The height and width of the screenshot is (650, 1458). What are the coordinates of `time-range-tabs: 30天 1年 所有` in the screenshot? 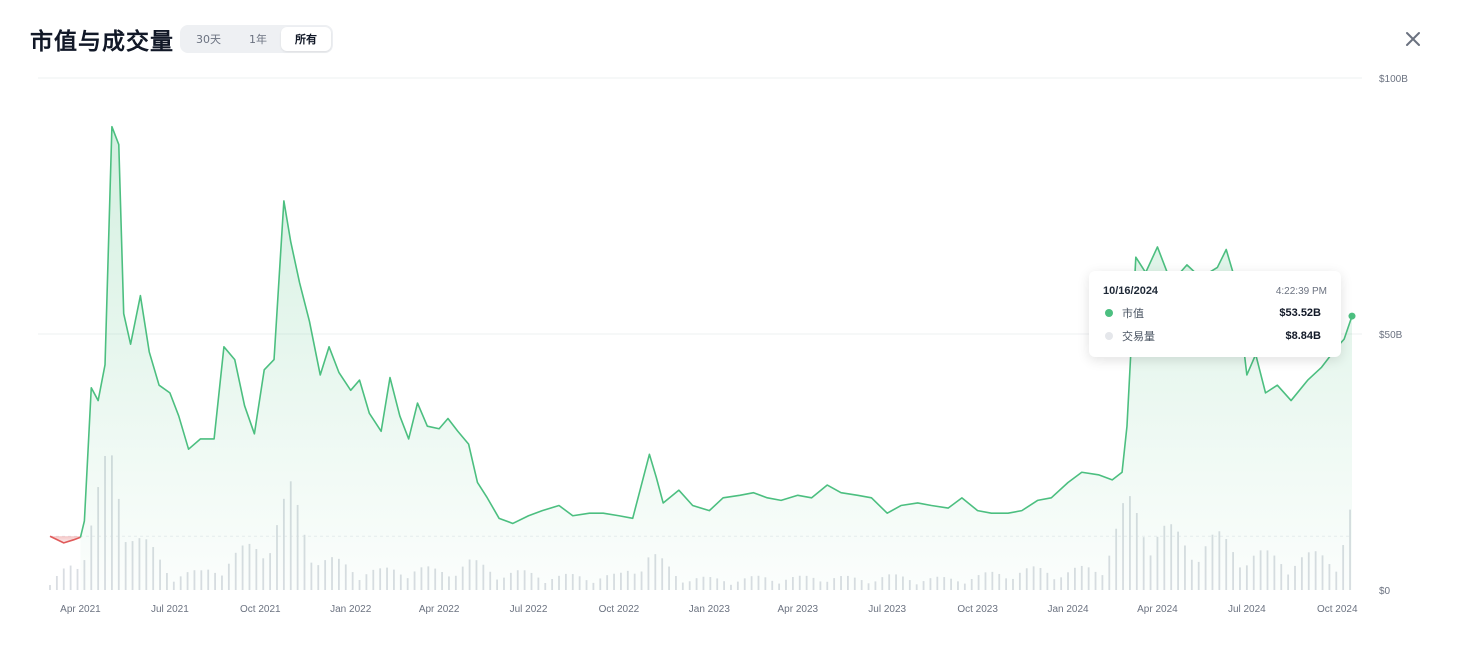 It's located at (256, 39).